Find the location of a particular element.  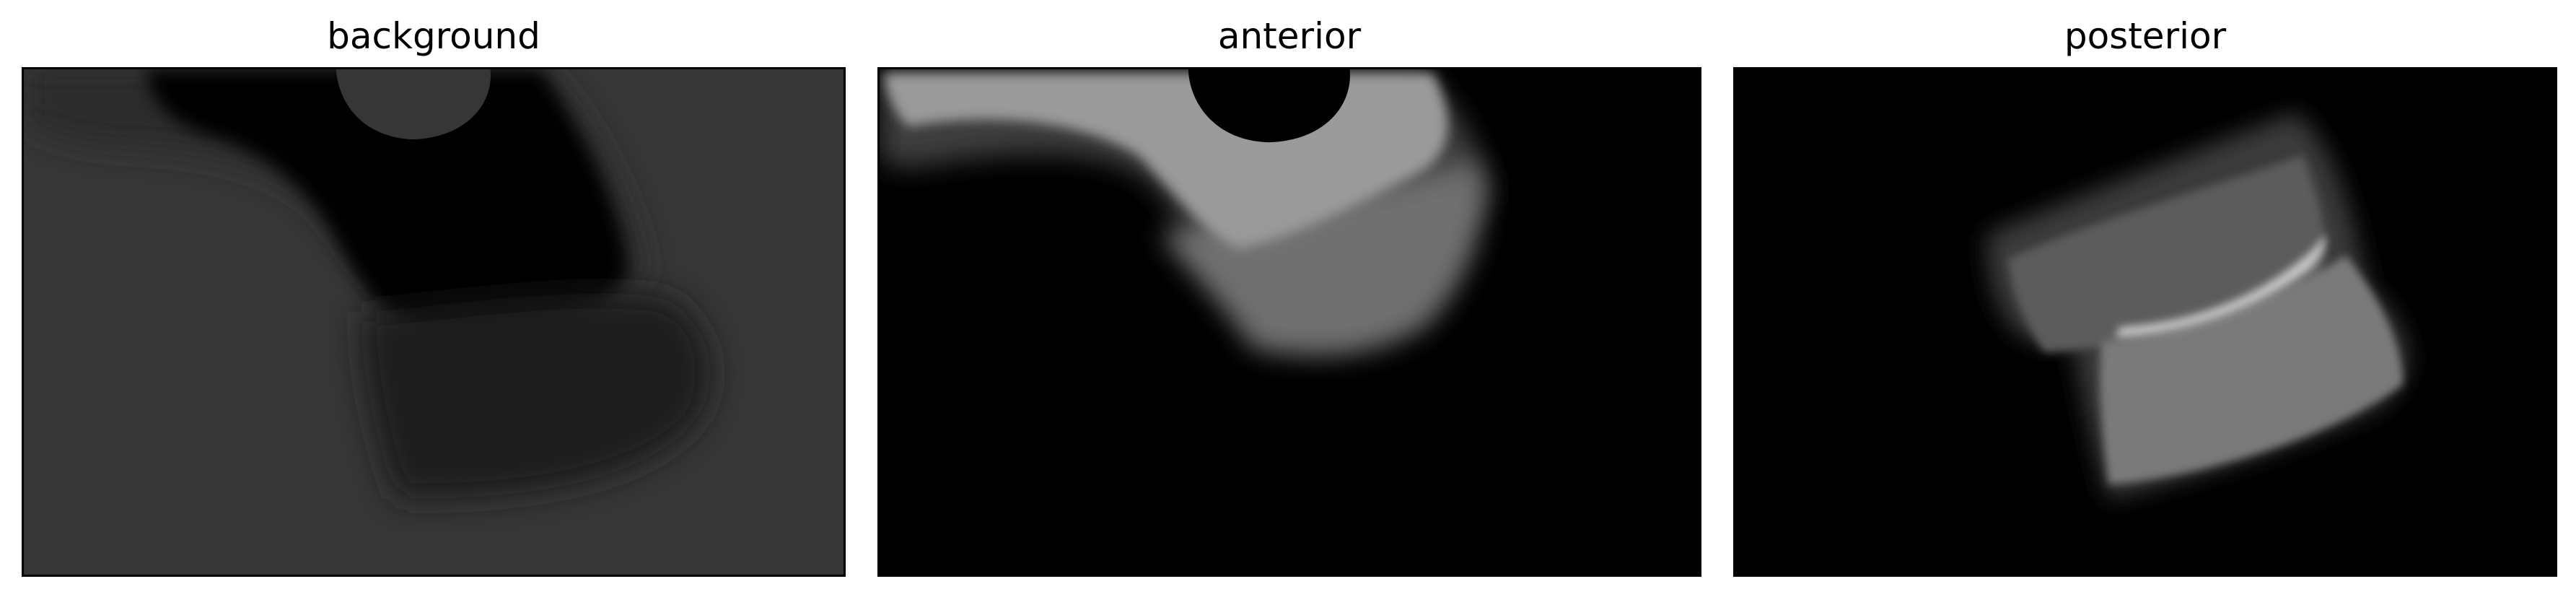

panel-title-background: background is located at coordinates (433, 36).